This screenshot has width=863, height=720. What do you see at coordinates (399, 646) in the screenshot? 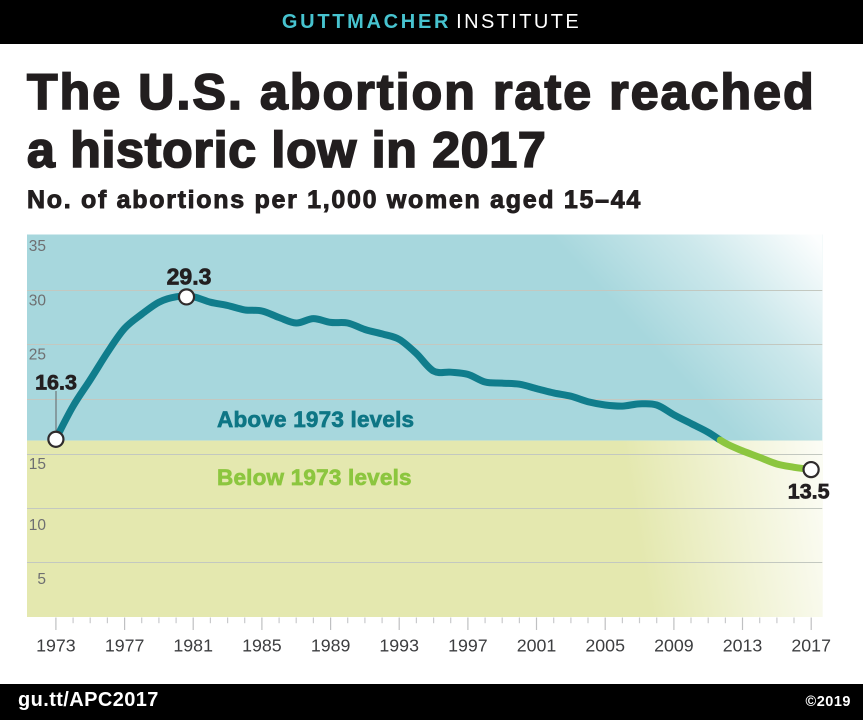
I see `svg-text: 1993` at bounding box center [399, 646].